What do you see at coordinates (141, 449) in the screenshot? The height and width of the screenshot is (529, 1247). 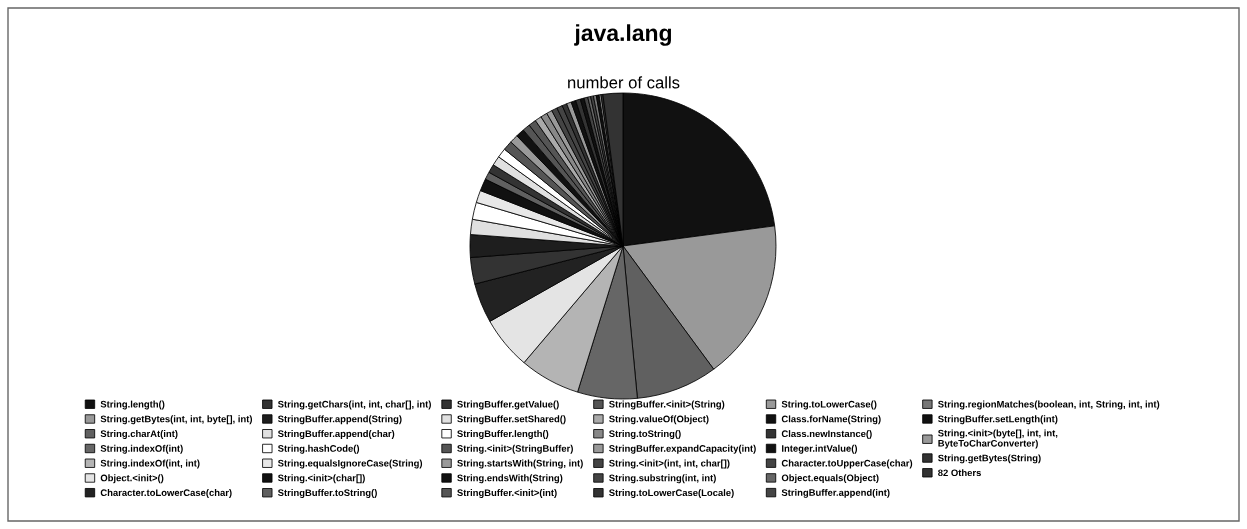 I see `legend-label: String.indexOf(int)` at bounding box center [141, 449].